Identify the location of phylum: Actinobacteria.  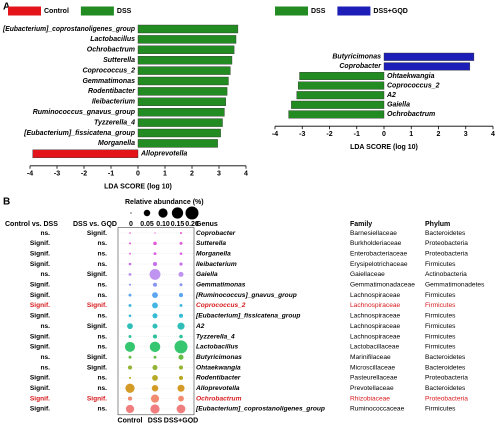
(446, 274).